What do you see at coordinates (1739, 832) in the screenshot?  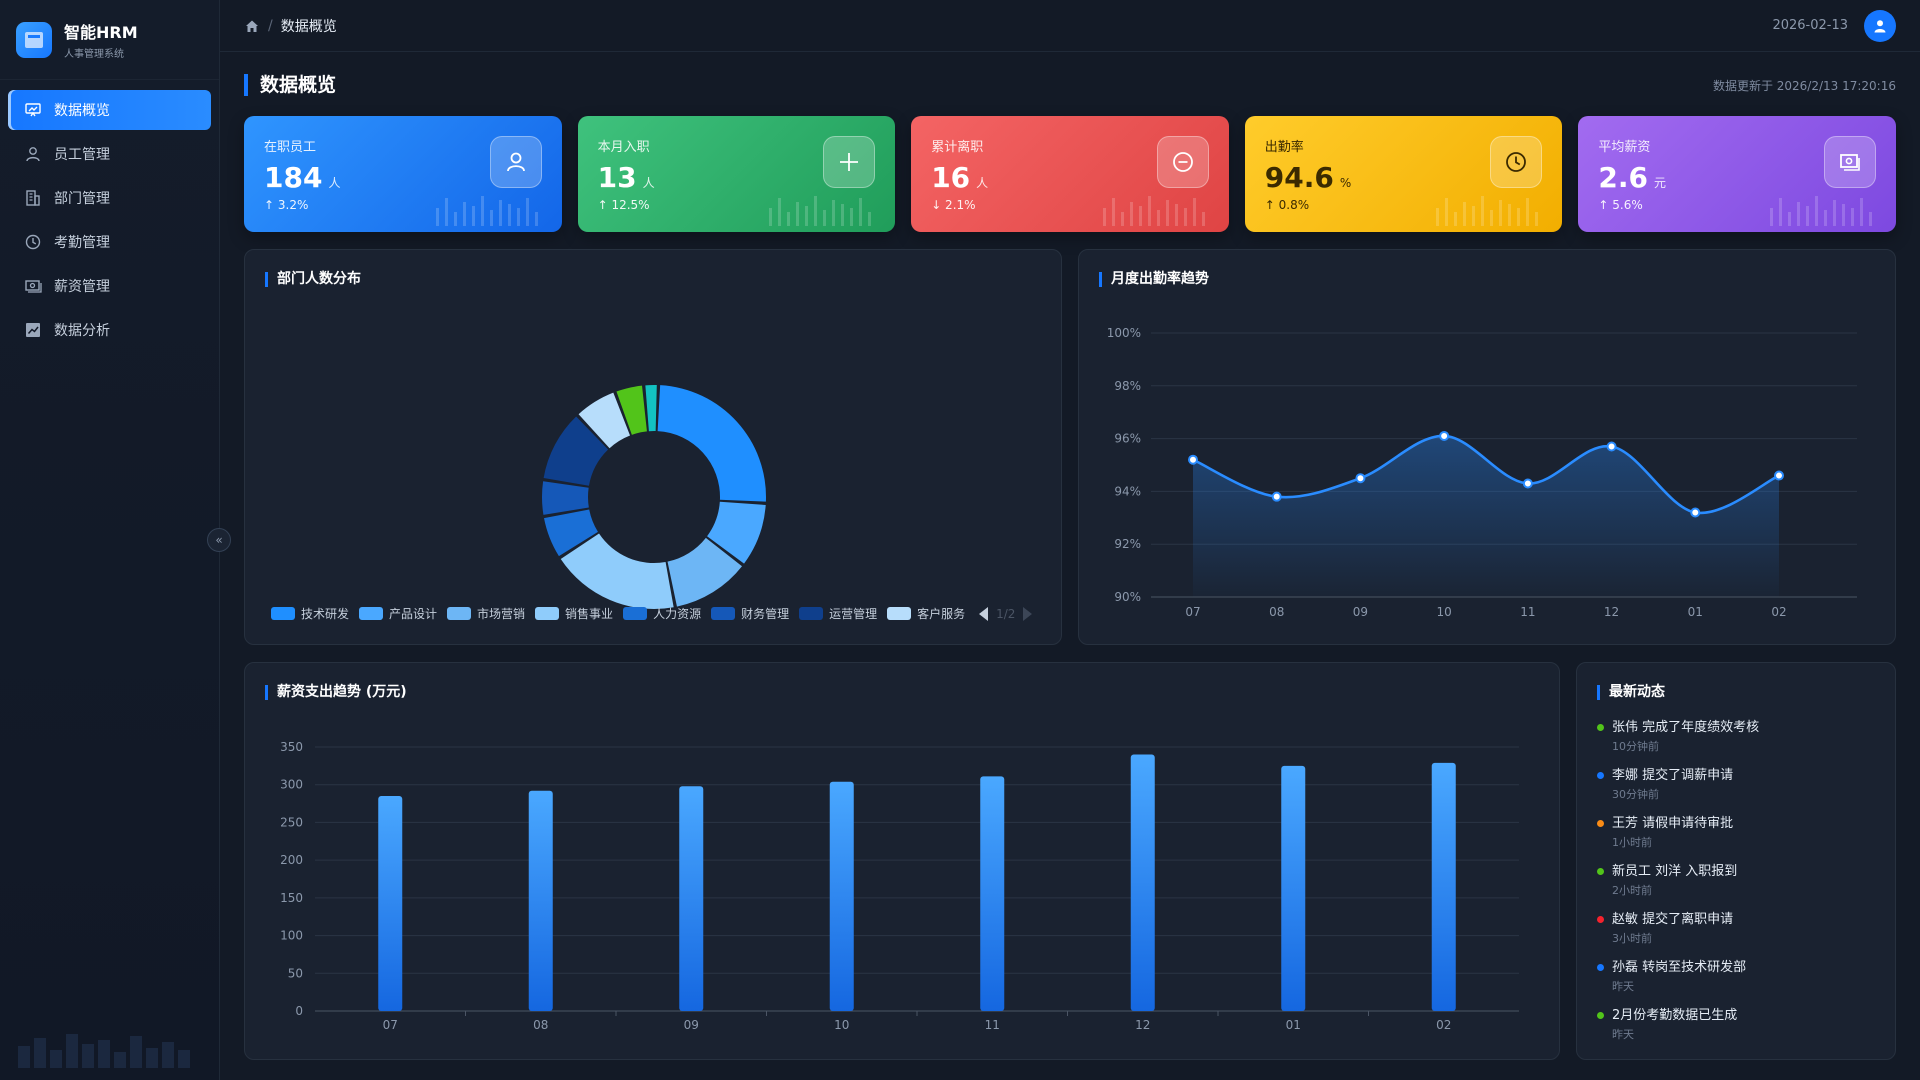 I see `list-item: 王芳 请假申请待审批 1小时前` at bounding box center [1739, 832].